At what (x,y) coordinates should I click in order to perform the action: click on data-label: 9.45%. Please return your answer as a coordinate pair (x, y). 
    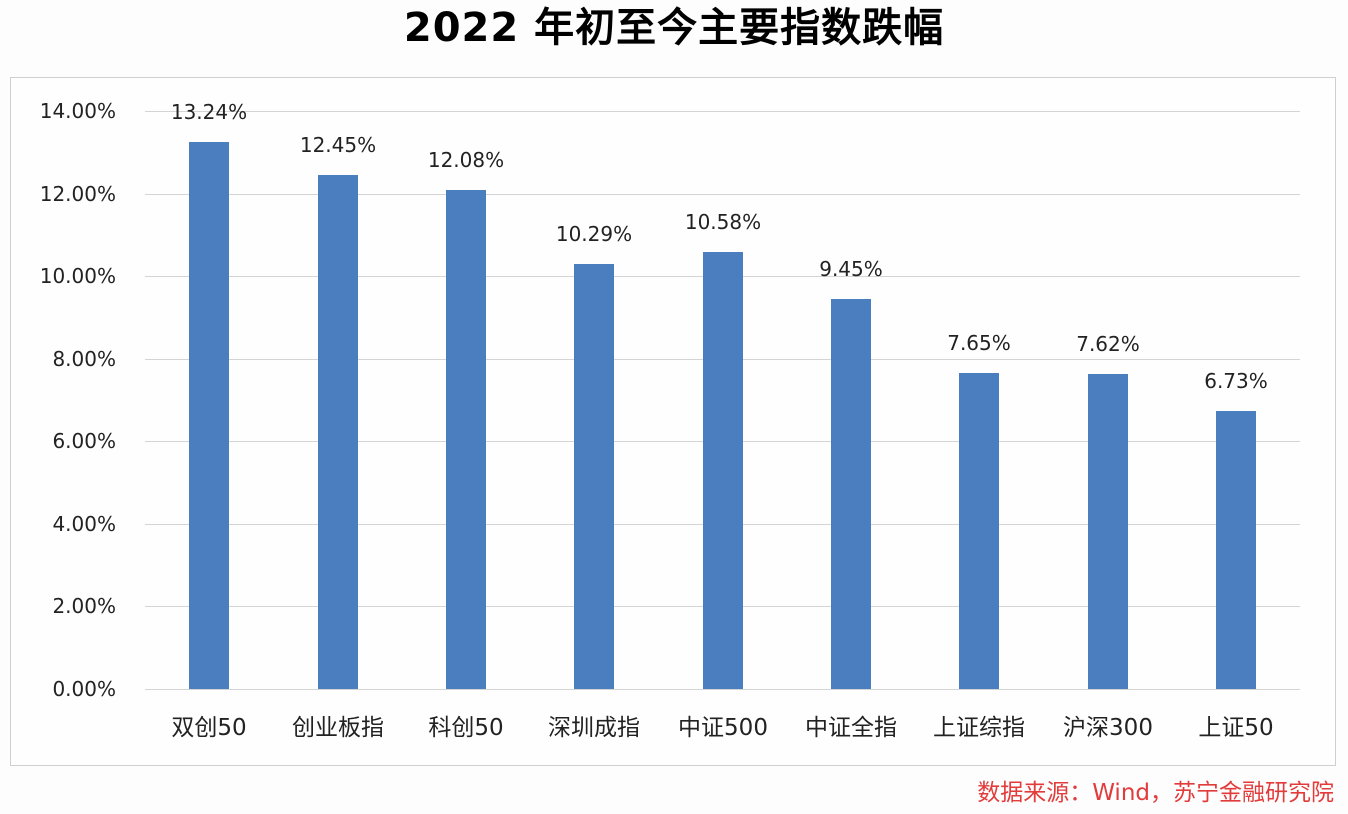
    Looking at the image, I should click on (851, 269).